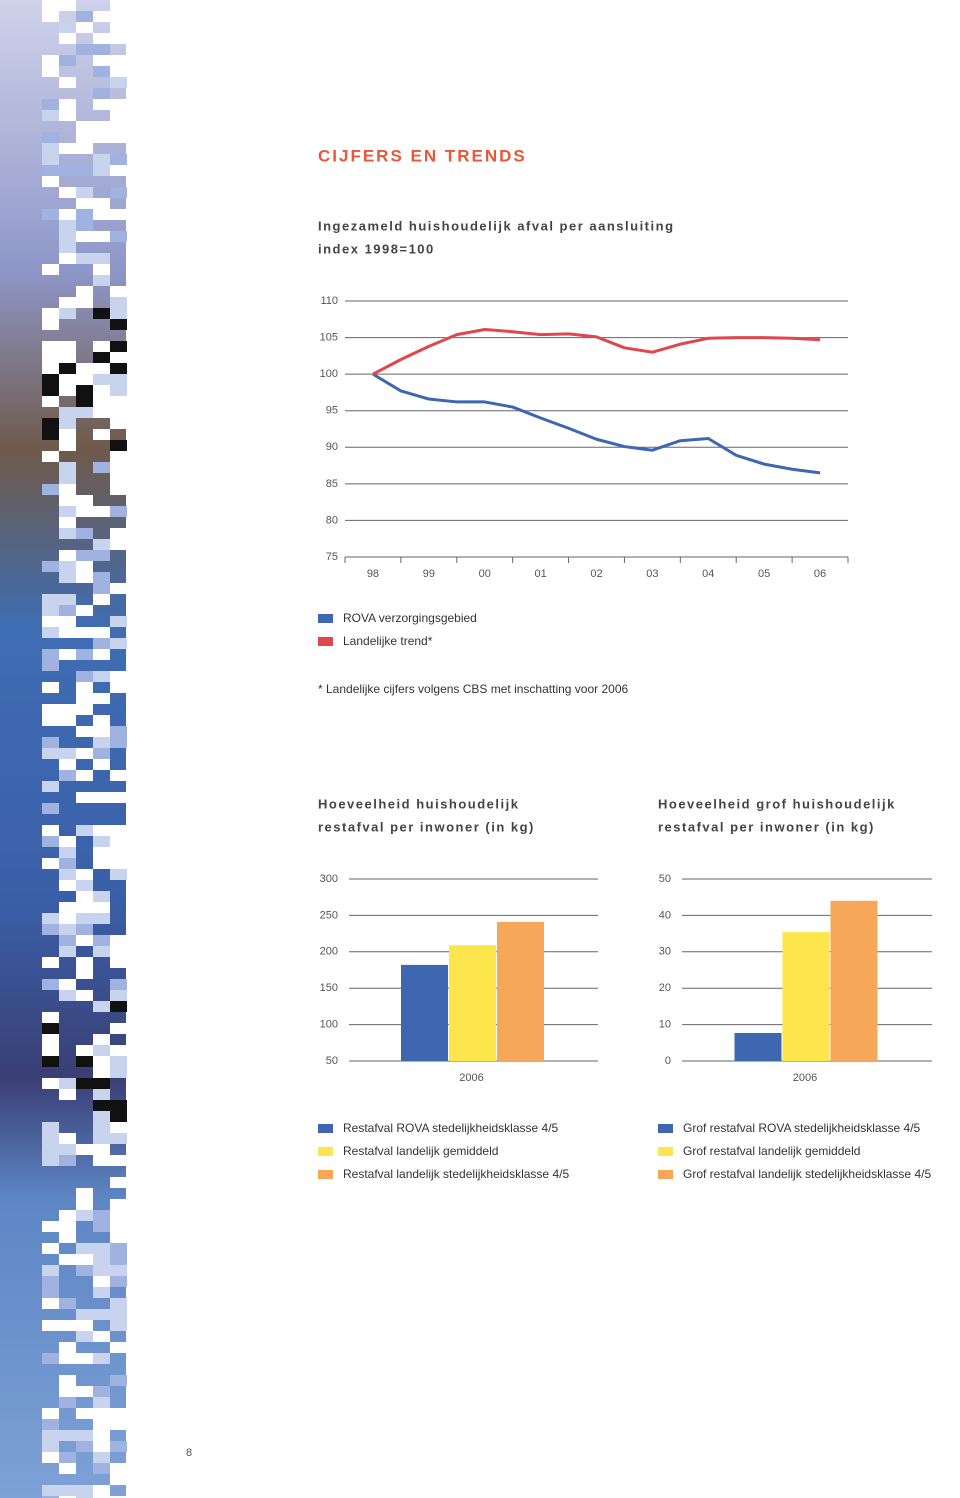  I want to click on y-tick-label: 30, so click(665, 952).